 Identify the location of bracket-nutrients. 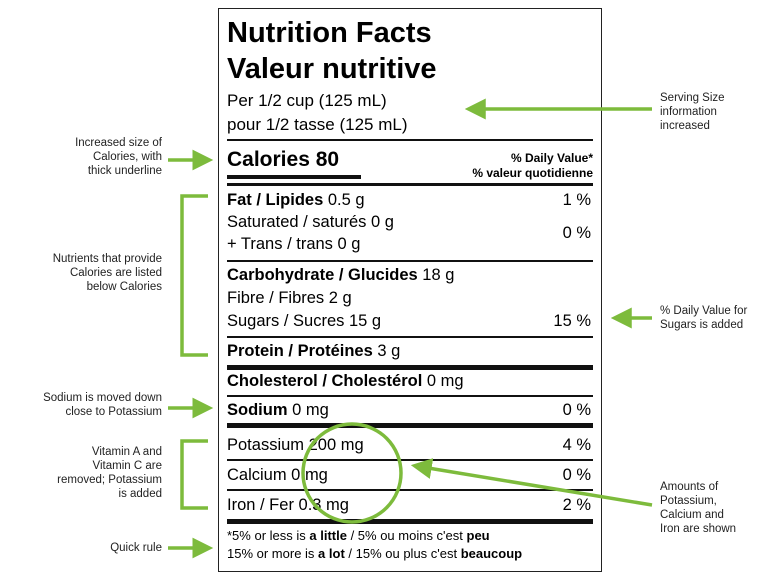
(194, 275).